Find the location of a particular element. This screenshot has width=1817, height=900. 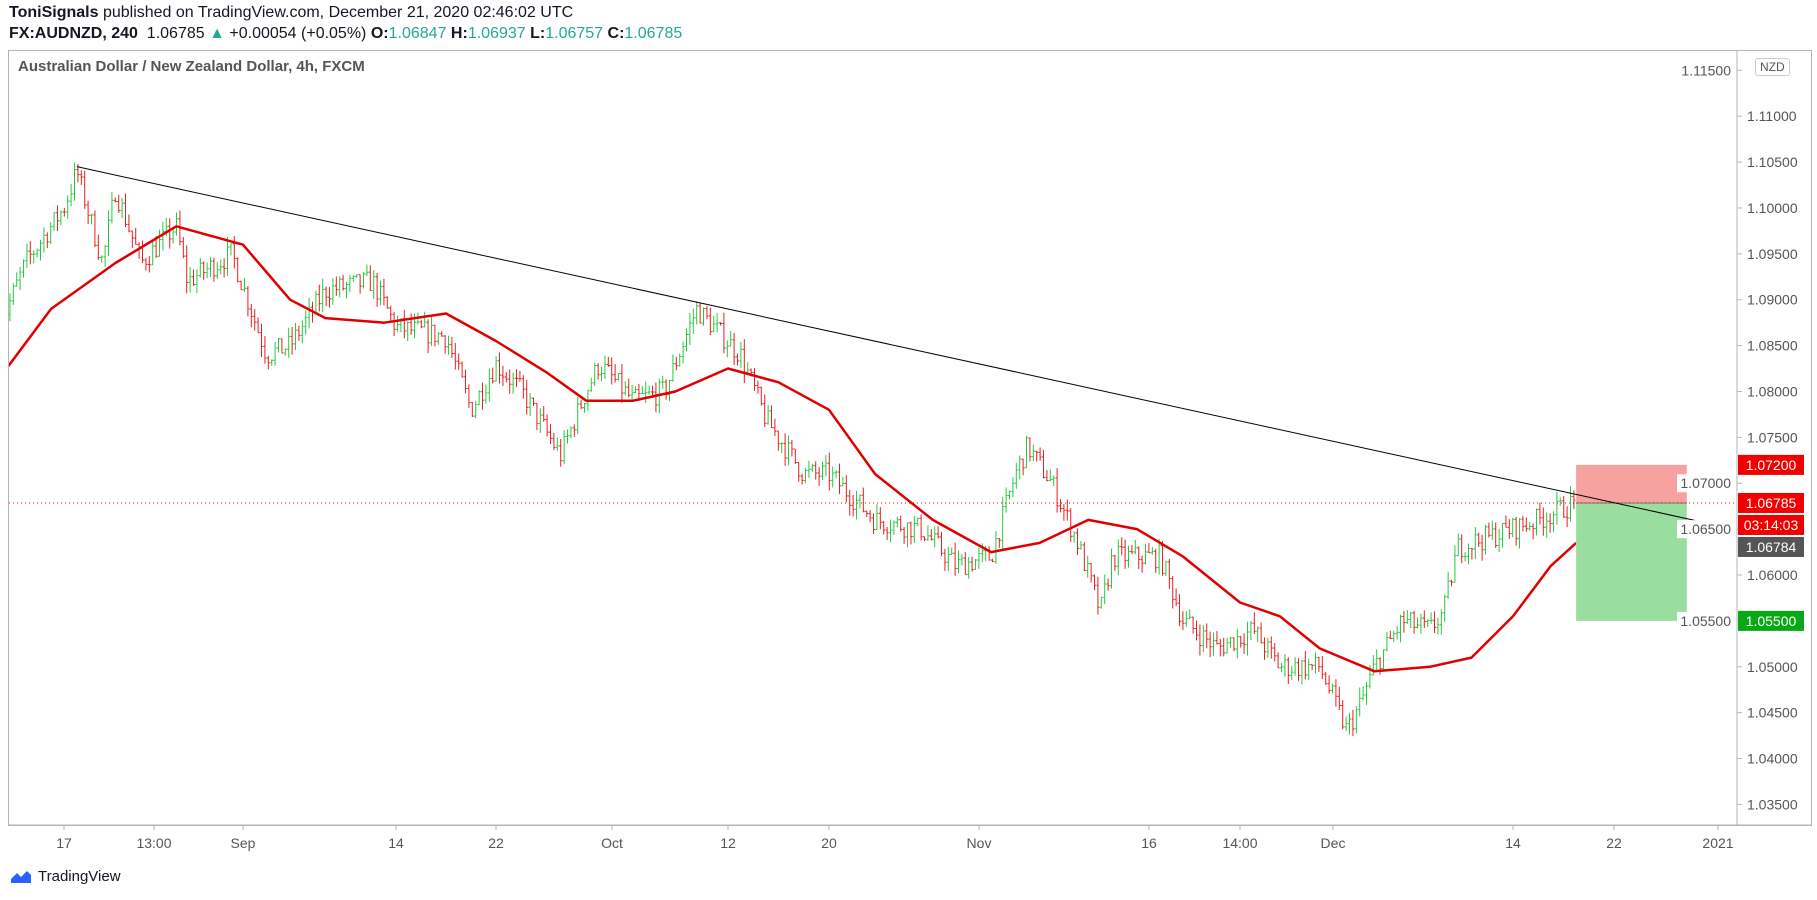

y-tick-label: 1.09500 is located at coordinates (1772, 254).